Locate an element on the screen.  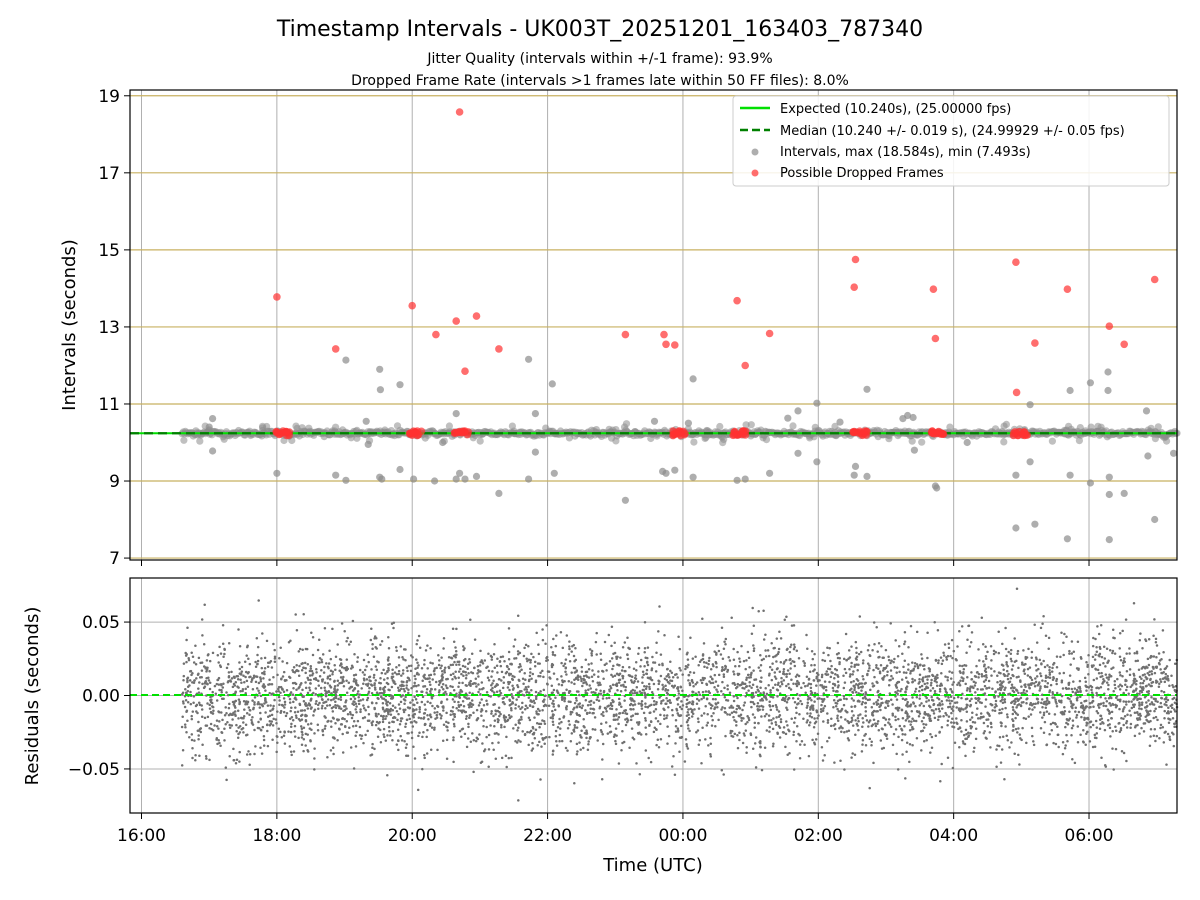
intervals-y-tick-label: 9 is located at coordinates (114, 482).